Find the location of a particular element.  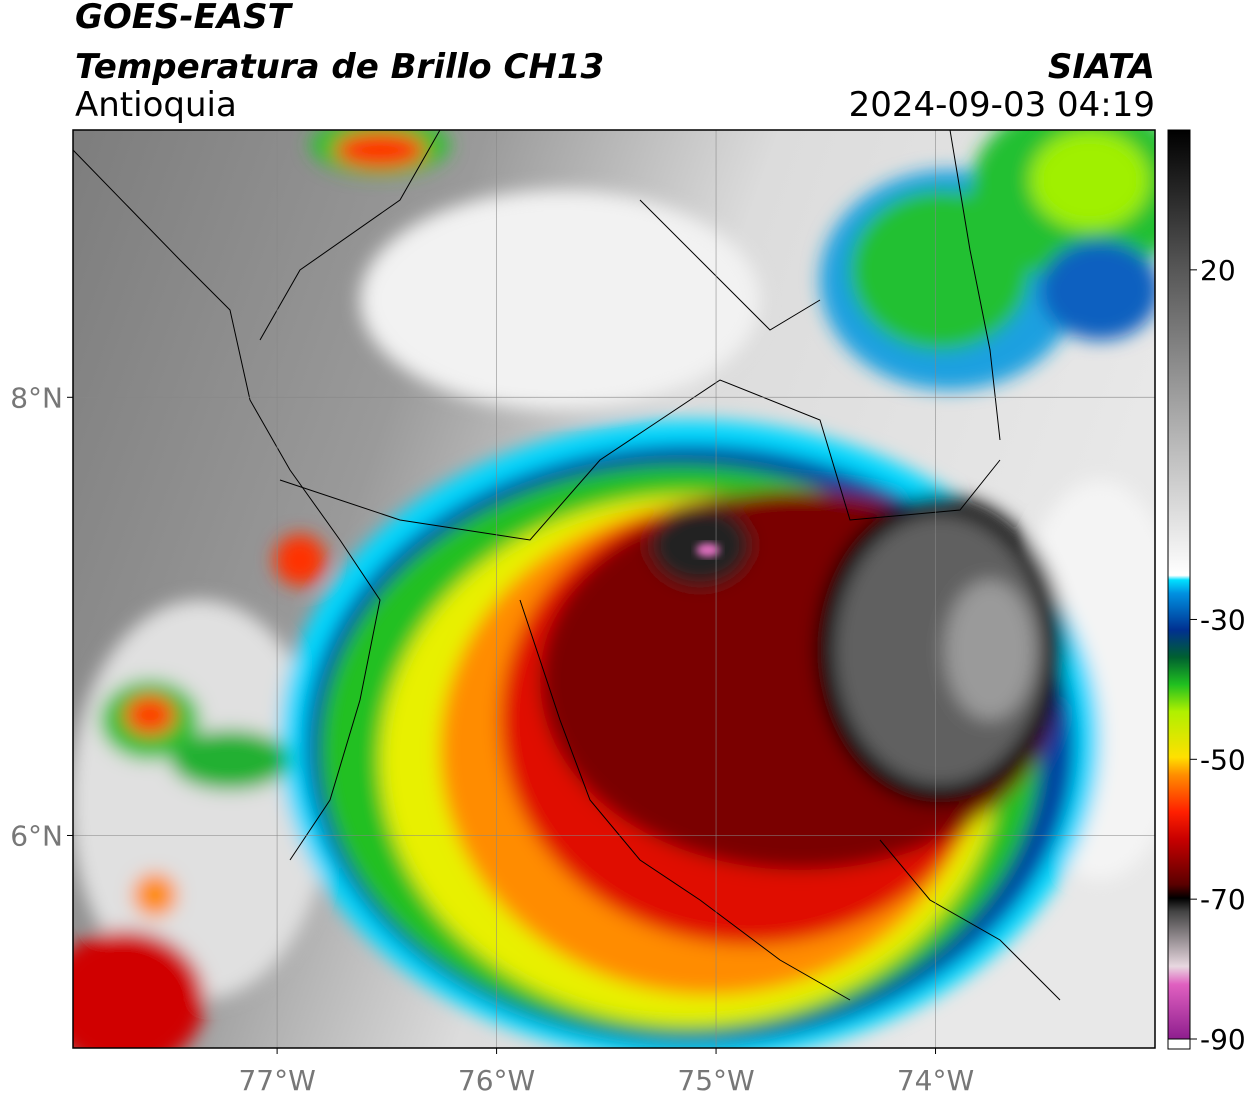

colorbar-frame is located at coordinates (1179, 589).